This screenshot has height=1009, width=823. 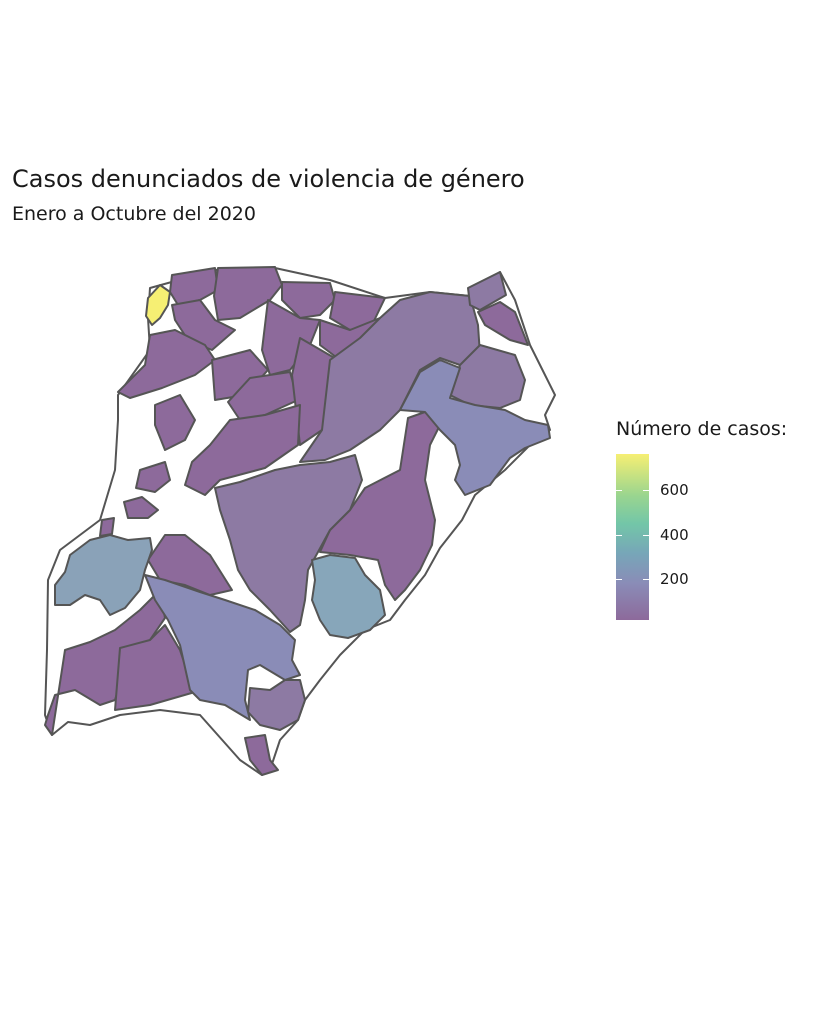 What do you see at coordinates (348, 596) in the screenshot?
I see `region-se3` at bounding box center [348, 596].